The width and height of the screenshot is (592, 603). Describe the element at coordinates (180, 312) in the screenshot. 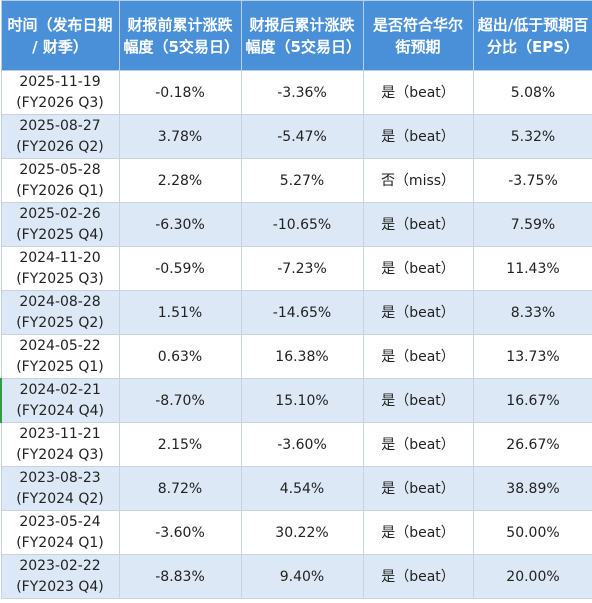

I see `cell-pre-earnings-change: 1.51%` at that location.